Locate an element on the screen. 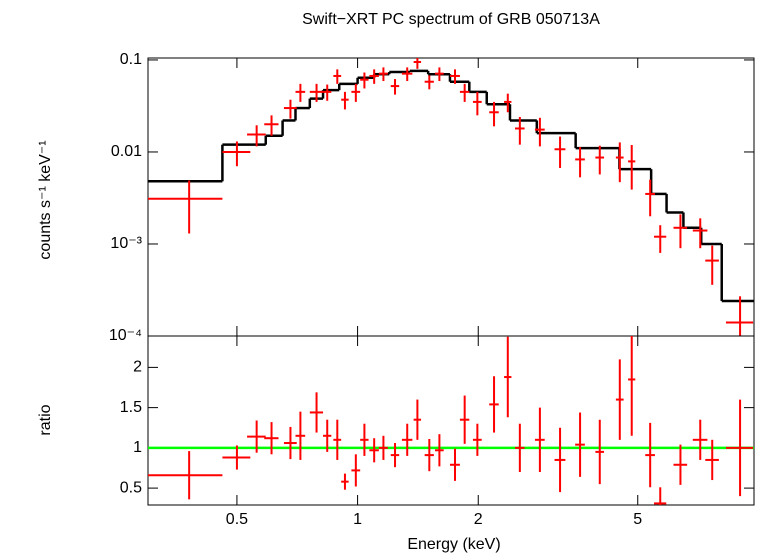 Image resolution: width=758 pixels, height=556 pixels. chart-title: Swift−XRT PC spectrum of GRB 050713A is located at coordinates (451, 19).